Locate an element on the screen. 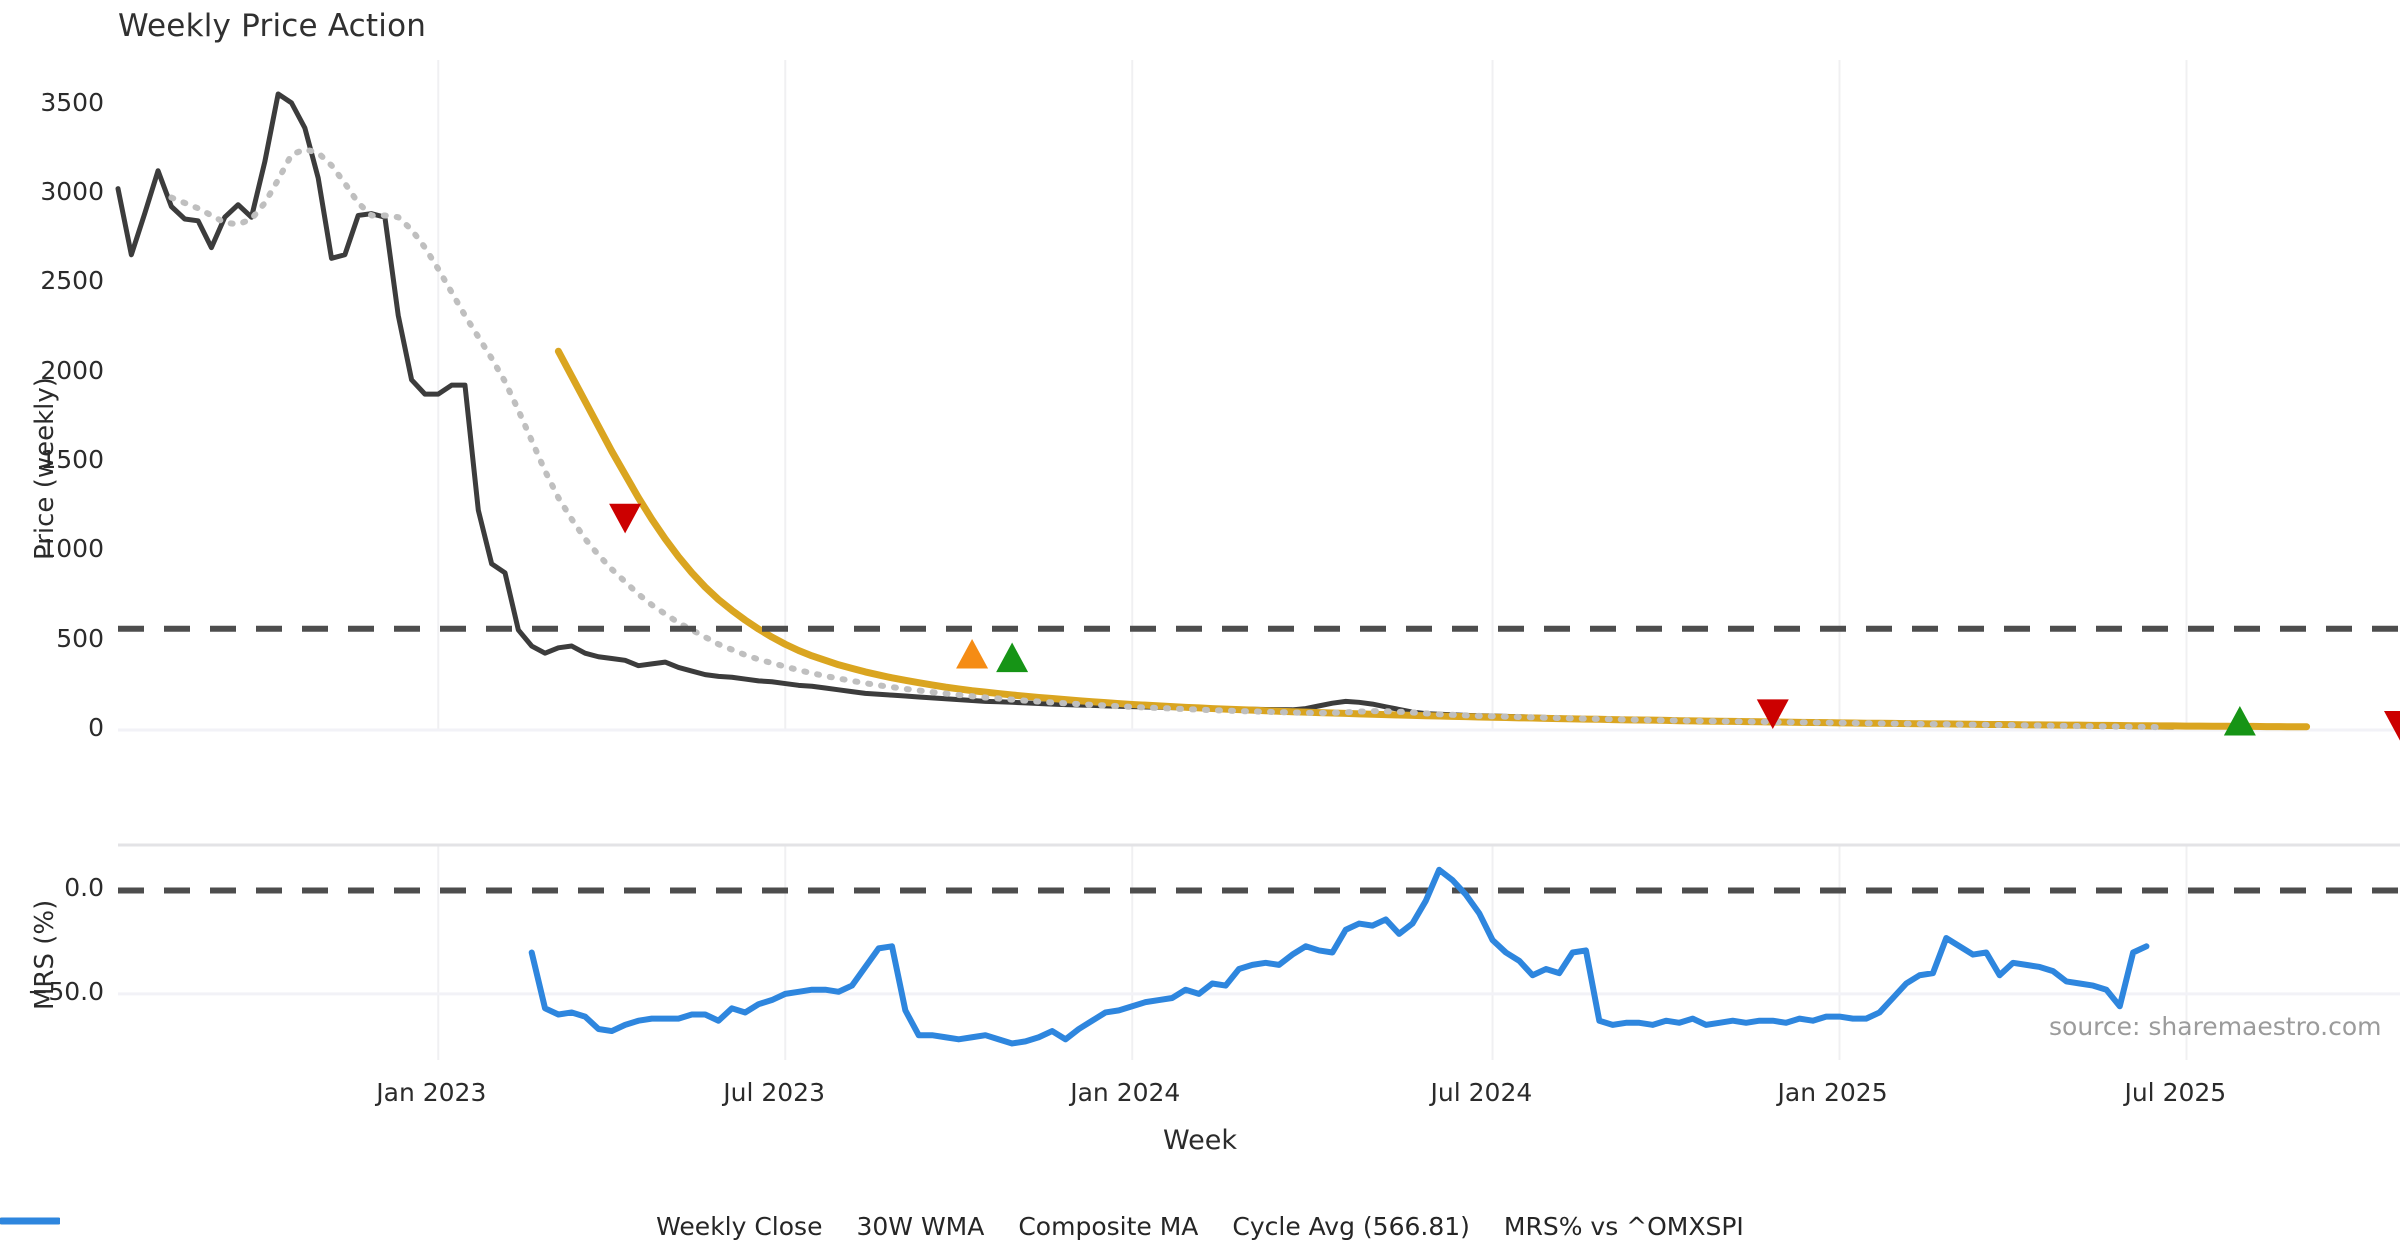  legend-item: Cycle Avg (566.81) is located at coordinates (735, 1226).